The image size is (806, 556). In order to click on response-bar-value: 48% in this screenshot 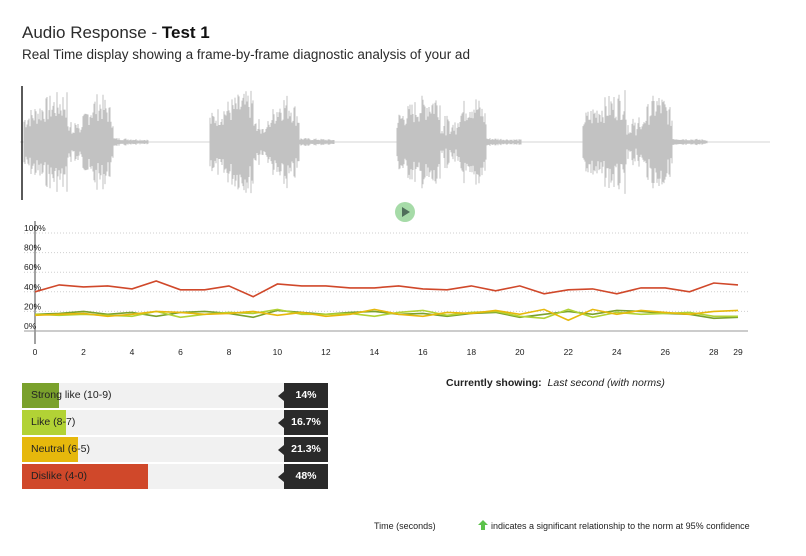, I will do `click(303, 476)`.